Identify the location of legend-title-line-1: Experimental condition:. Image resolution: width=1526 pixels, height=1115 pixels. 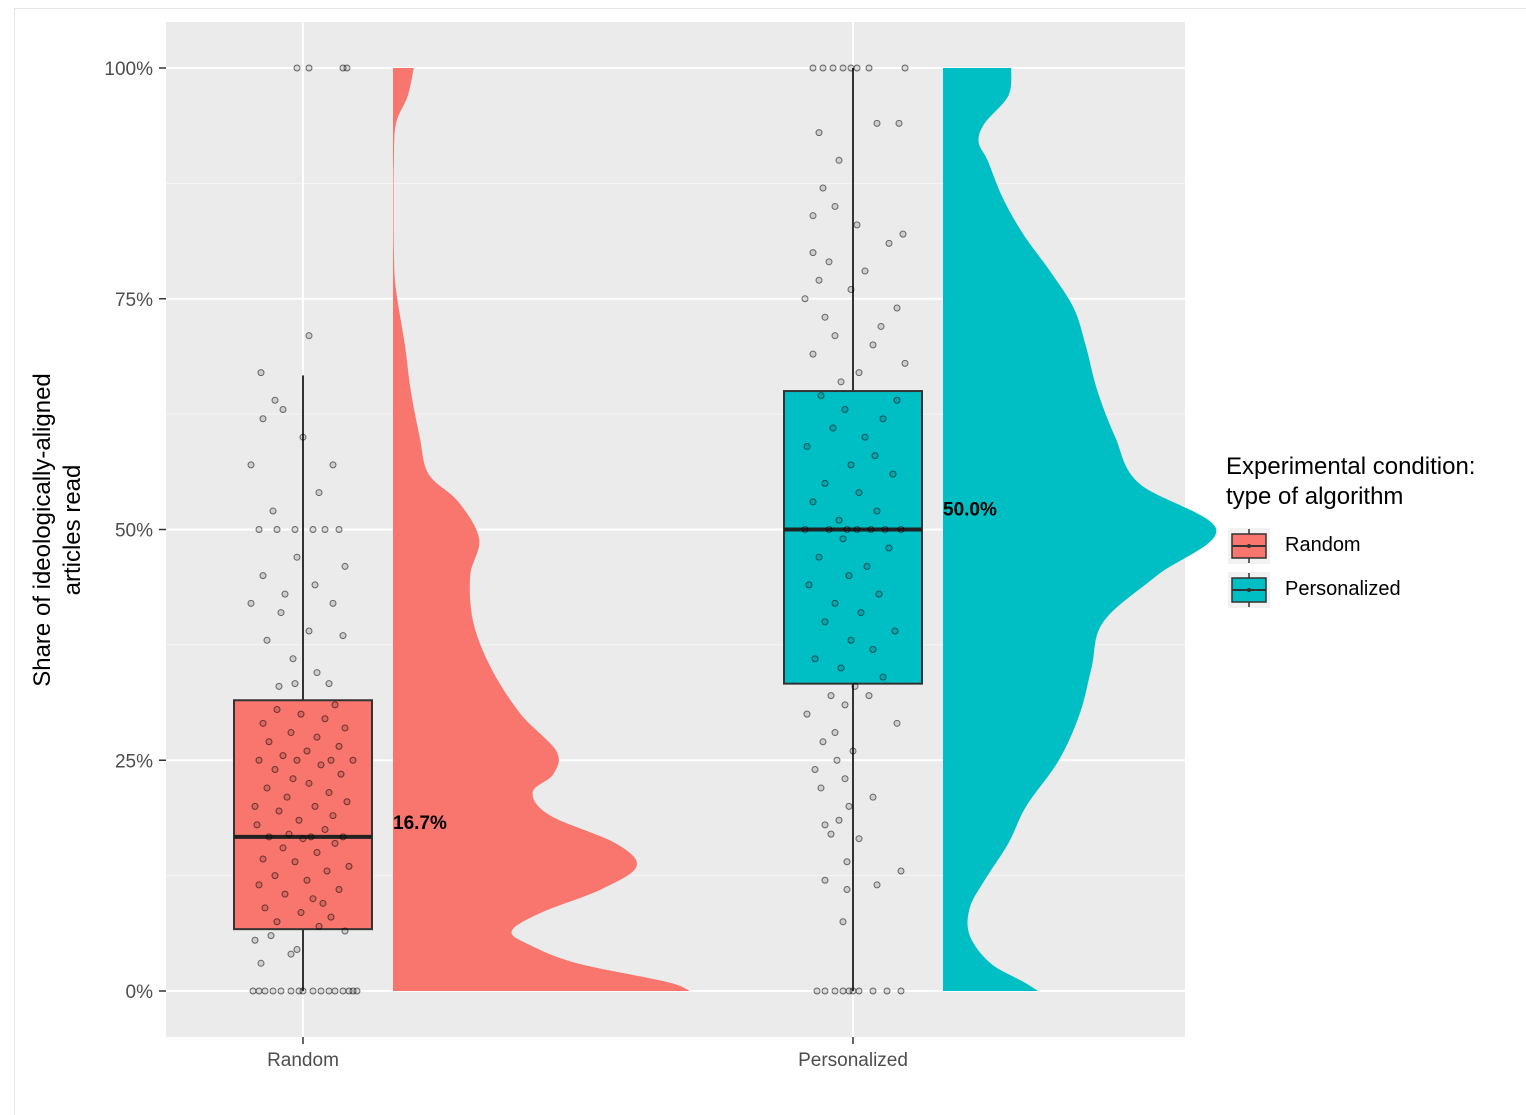
(1350, 466).